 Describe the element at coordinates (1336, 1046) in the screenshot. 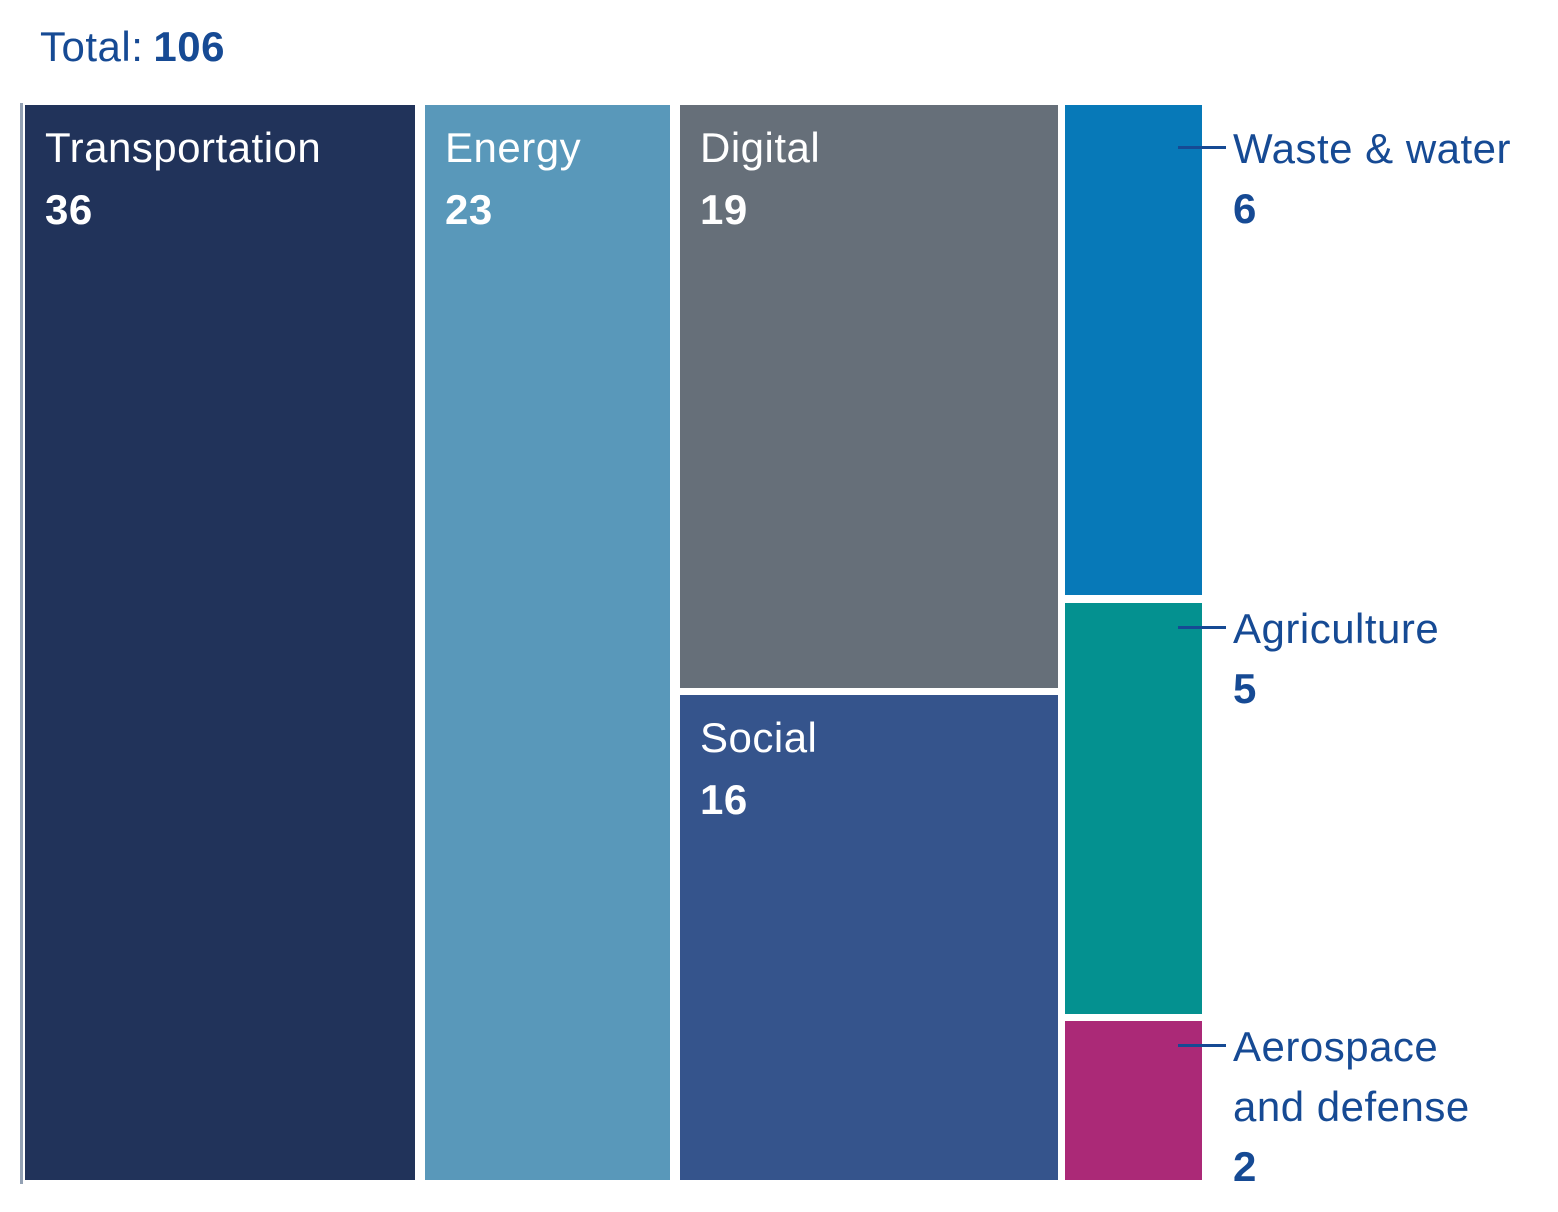

I see `callout-name-line: Aerospace` at that location.